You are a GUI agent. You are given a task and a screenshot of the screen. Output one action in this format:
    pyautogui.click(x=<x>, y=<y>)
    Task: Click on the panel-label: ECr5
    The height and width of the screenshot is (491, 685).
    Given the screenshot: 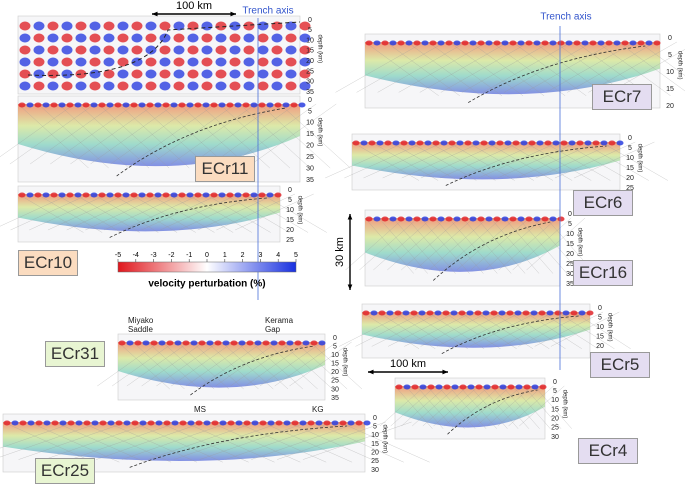 What is the action you would take?
    pyautogui.click(x=620, y=365)
    